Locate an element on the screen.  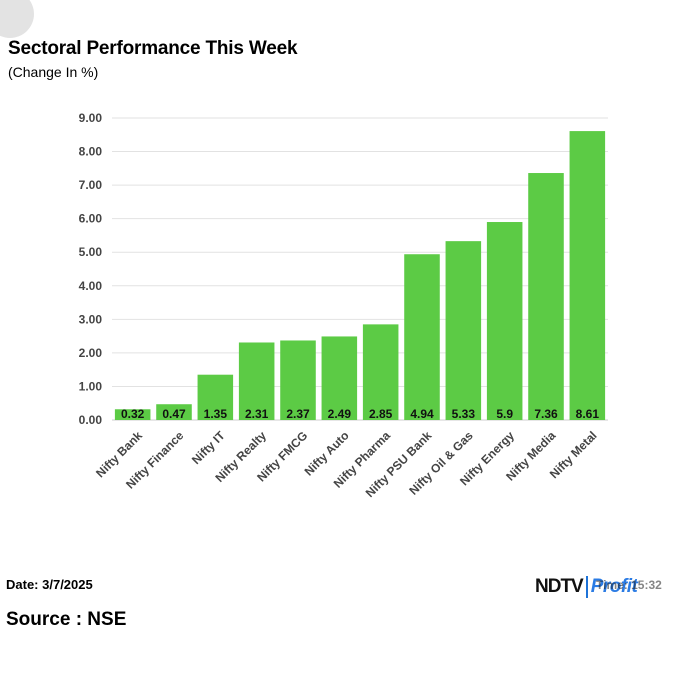
data-label: 5.9 is located at coordinates (504, 414).